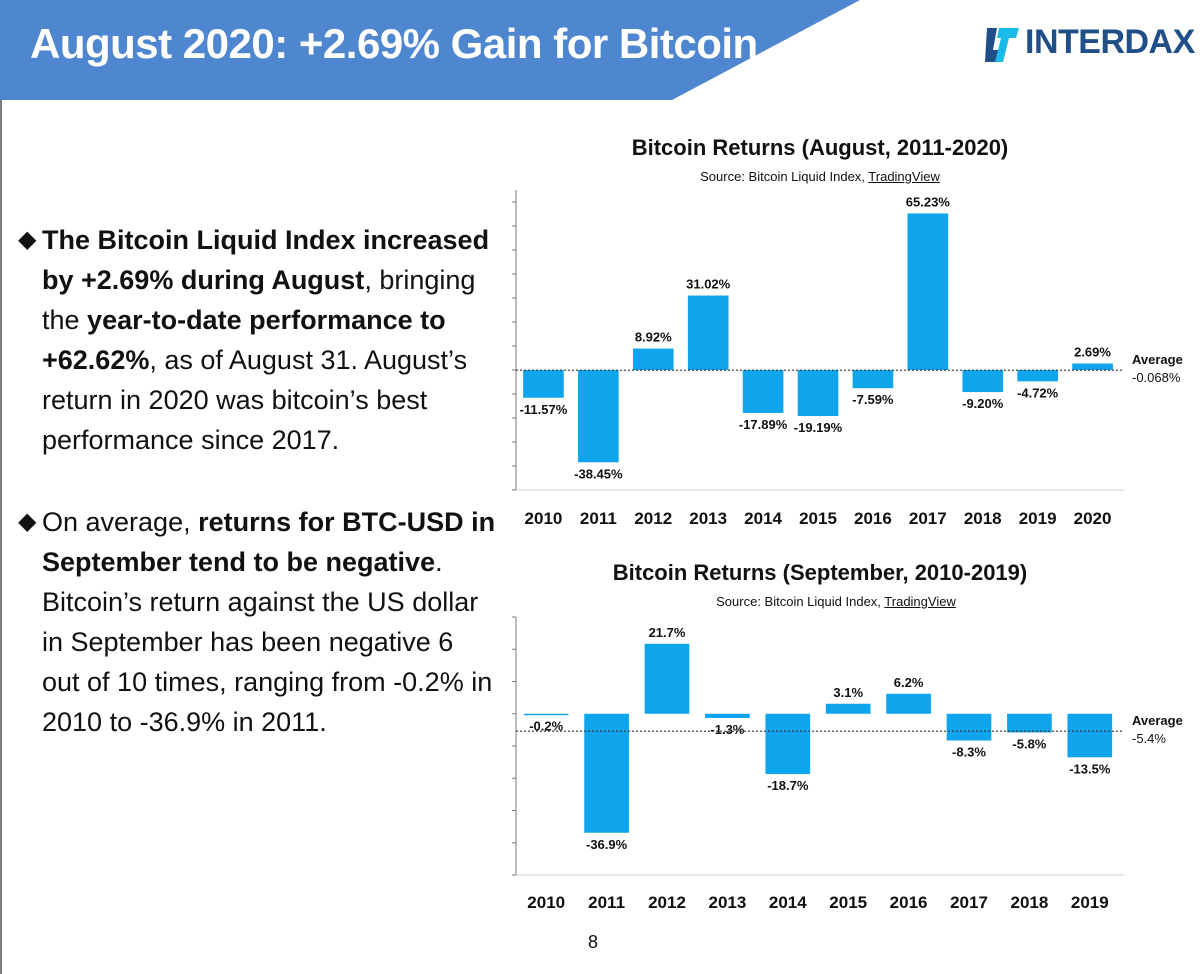  What do you see at coordinates (1092, 352) in the screenshot?
I see `data-label-2020: 2.69%` at bounding box center [1092, 352].